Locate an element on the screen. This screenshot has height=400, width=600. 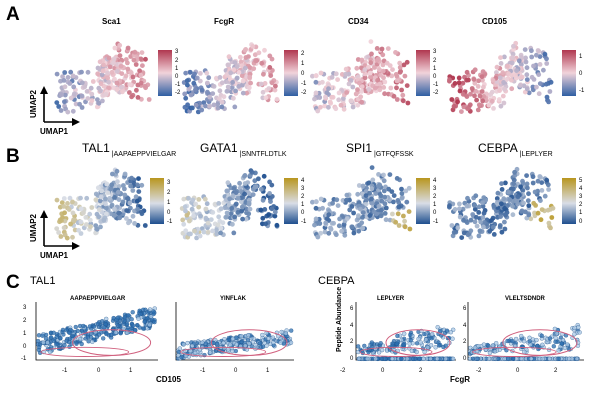
umap-title-cd34: CD34 is located at coordinates (358, 21).